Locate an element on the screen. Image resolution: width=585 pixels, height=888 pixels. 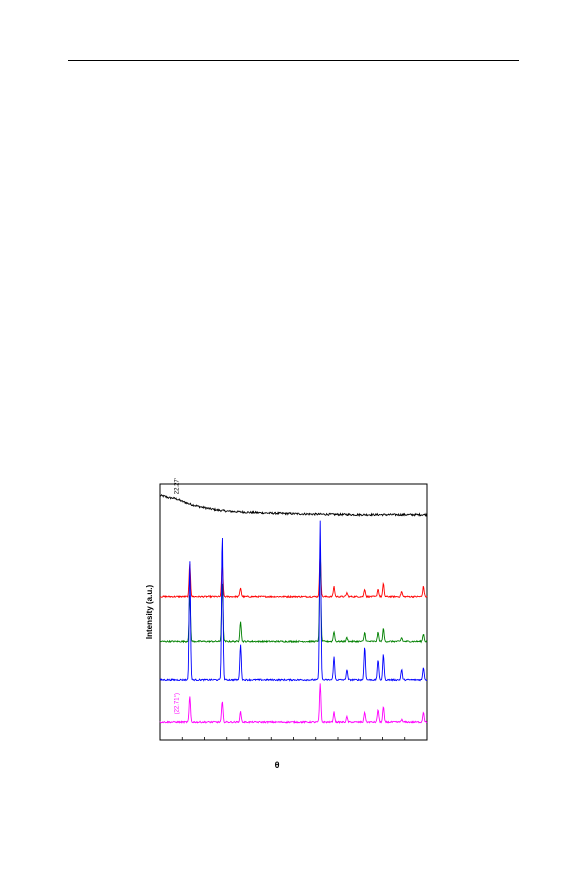
x-axis-label: θ is located at coordinates (277, 765).